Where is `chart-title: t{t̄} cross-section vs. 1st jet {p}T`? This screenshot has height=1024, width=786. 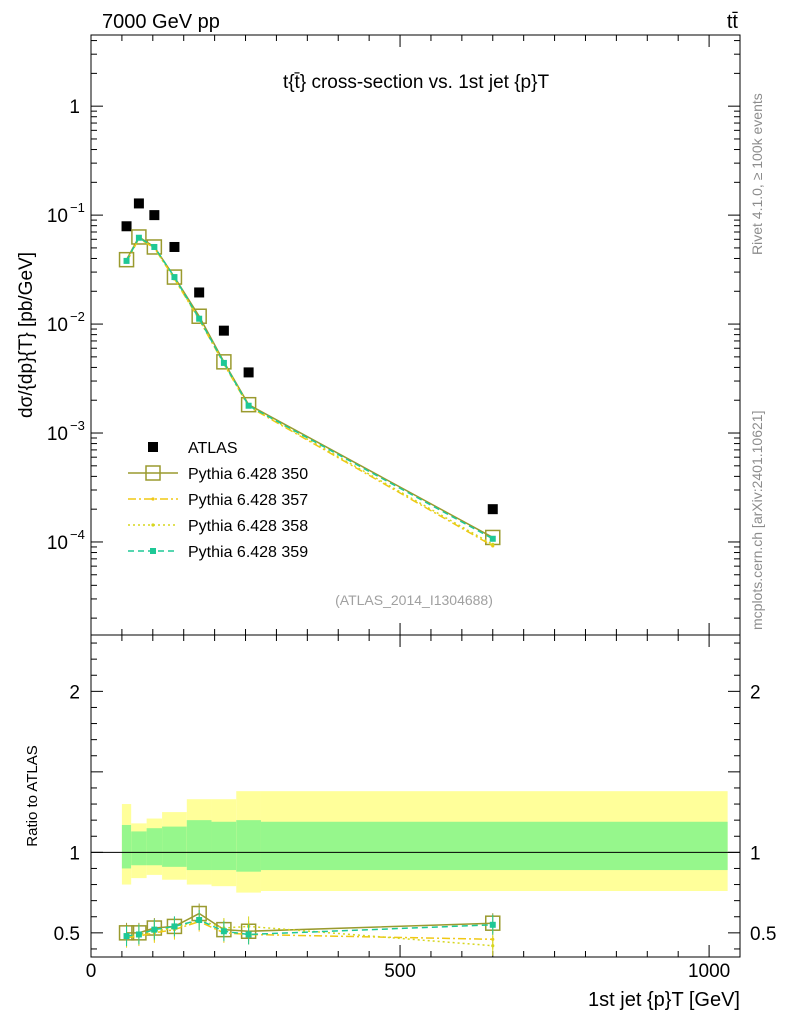
chart-title: t{t̄} cross-section vs. 1st jet {p}T is located at coordinates (416, 82).